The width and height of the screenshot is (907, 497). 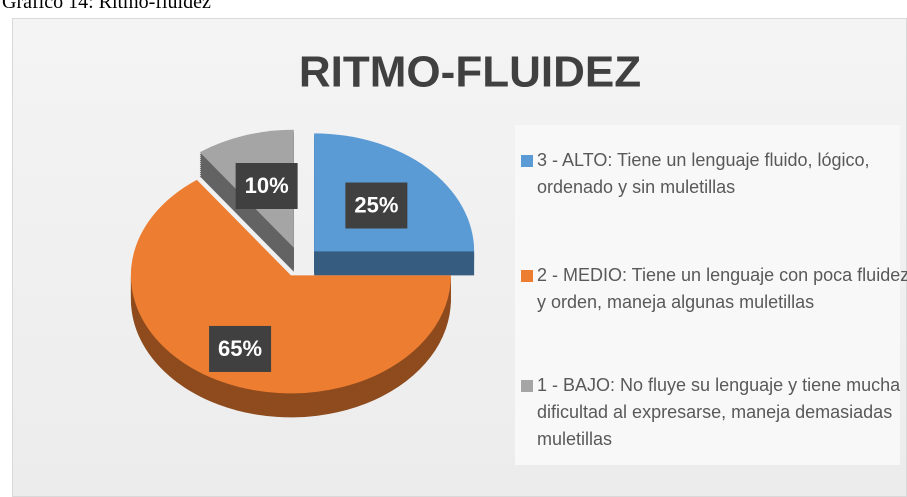 I want to click on value-label: 25%, so click(x=376, y=204).